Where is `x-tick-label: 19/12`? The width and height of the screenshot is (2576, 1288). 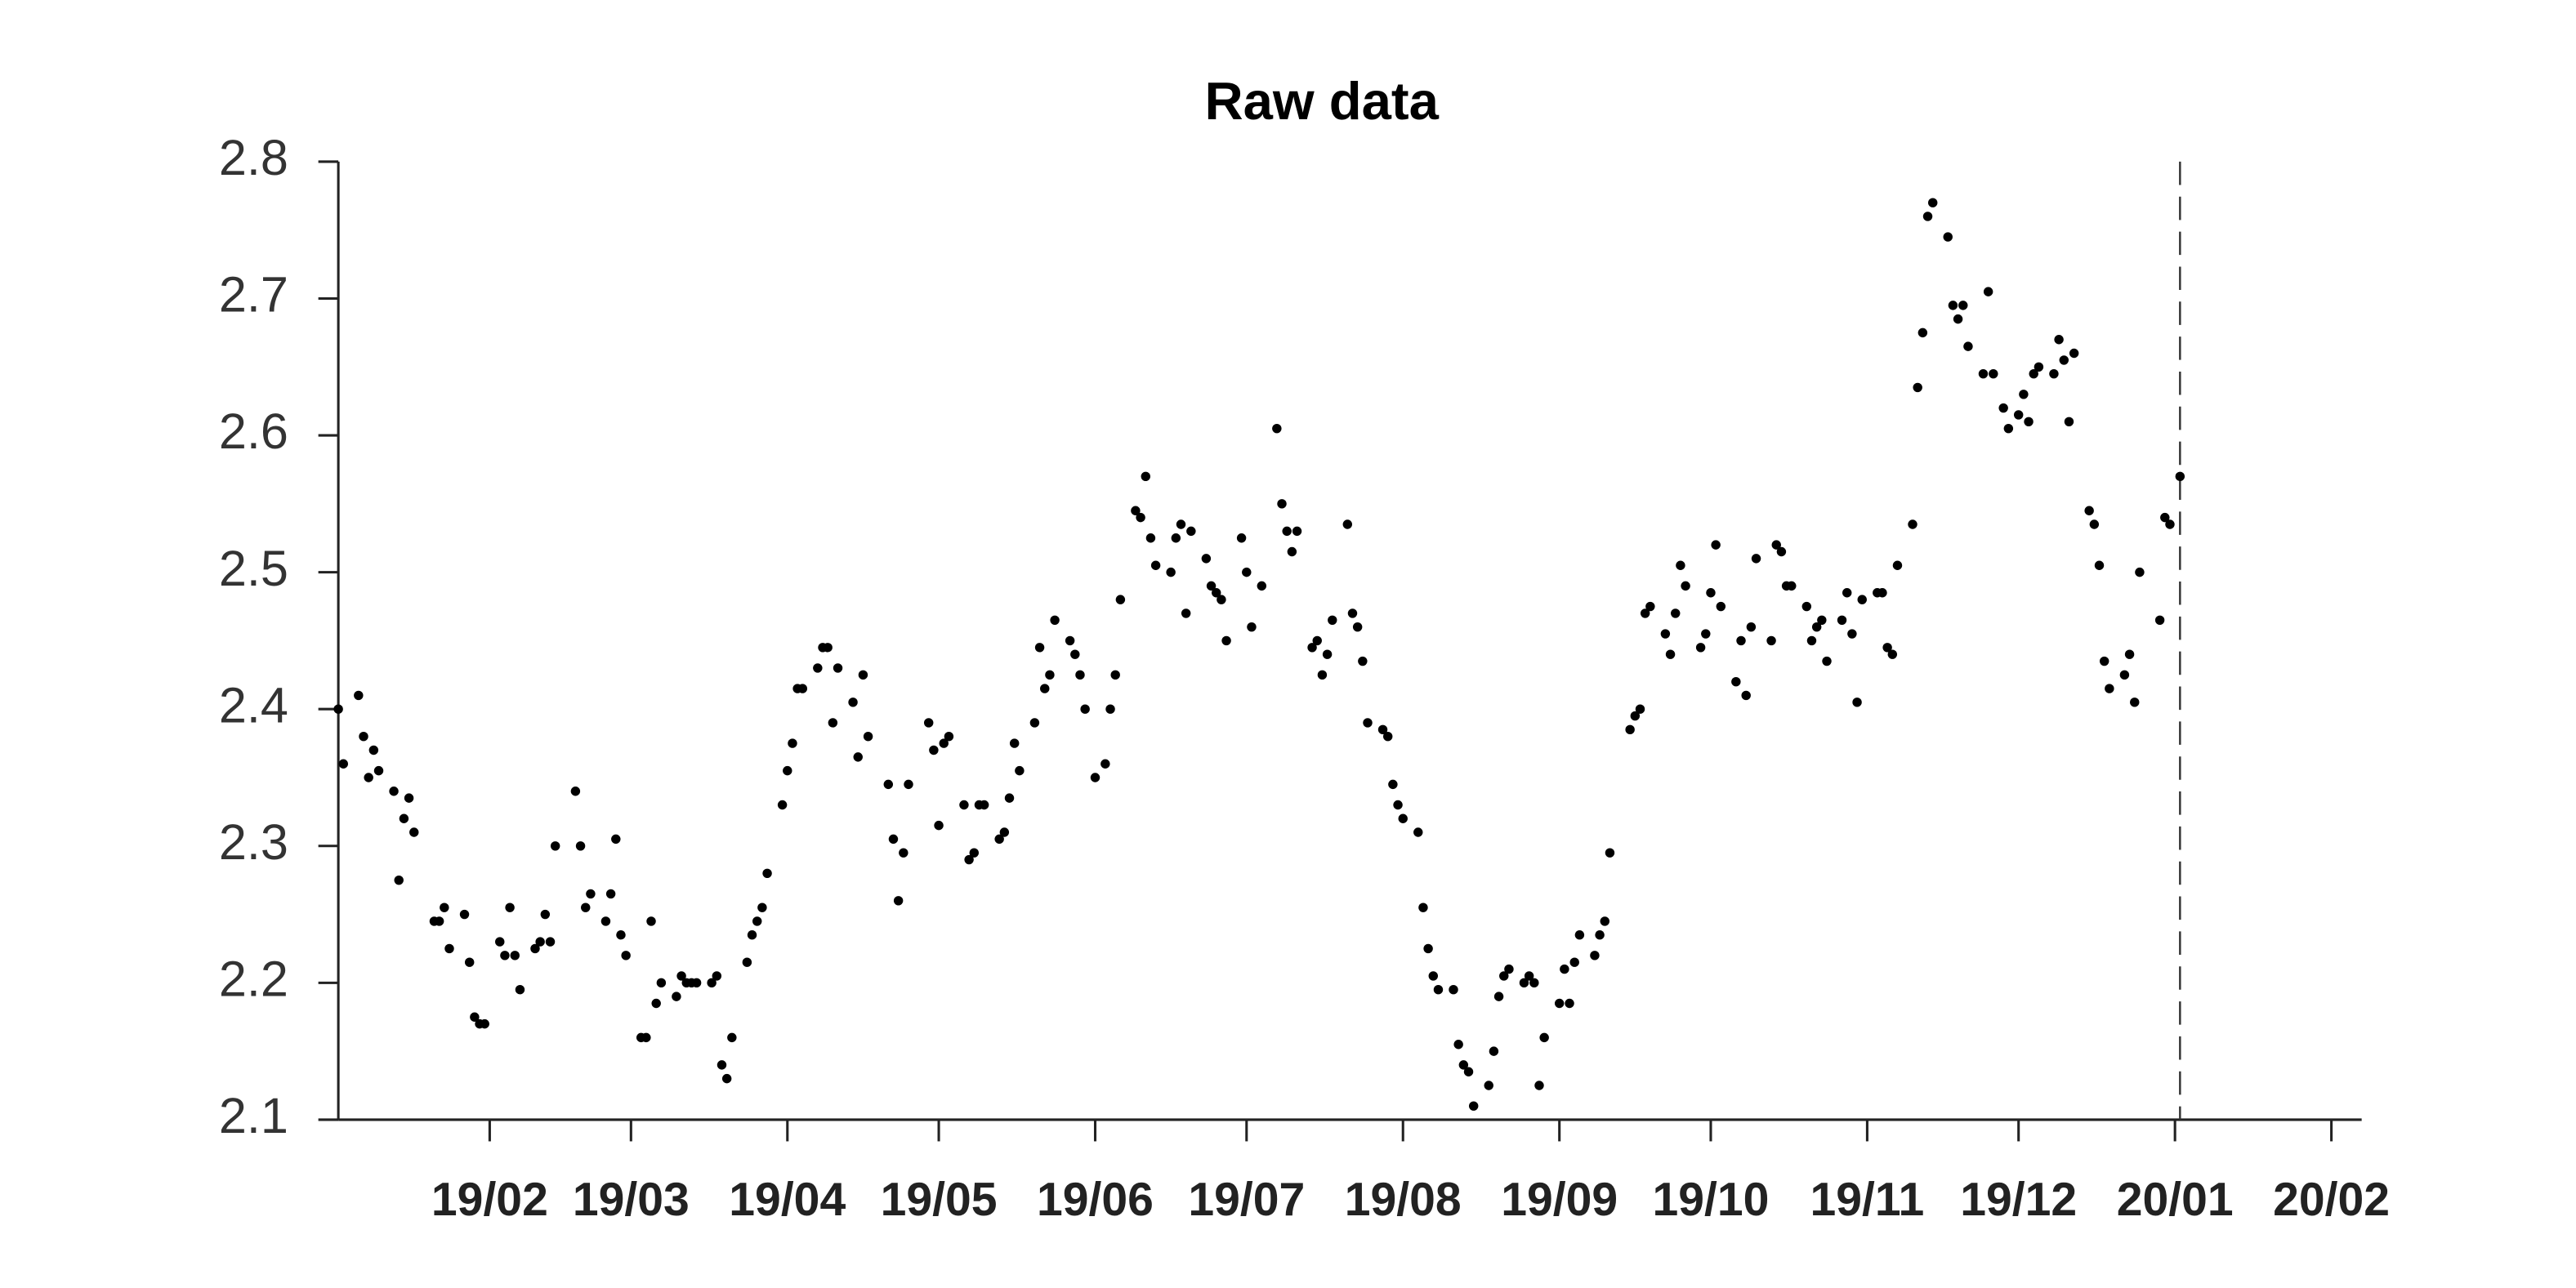
x-tick-label: 19/12 is located at coordinates (2018, 1200).